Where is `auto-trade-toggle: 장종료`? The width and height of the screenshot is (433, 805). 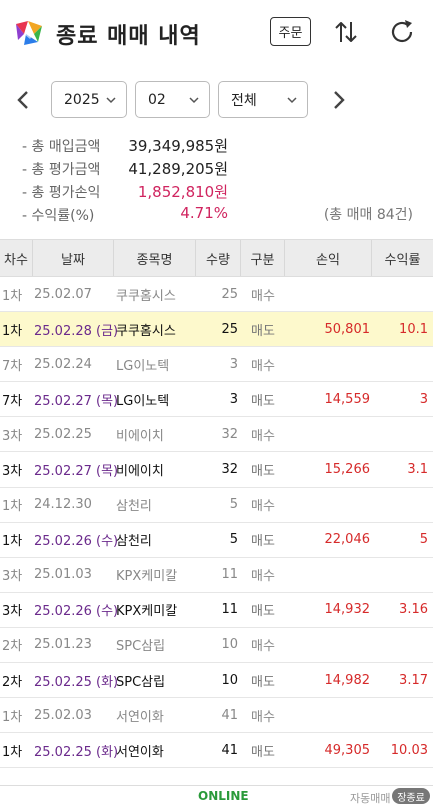
auto-trade-toggle: 장종료 is located at coordinates (411, 796).